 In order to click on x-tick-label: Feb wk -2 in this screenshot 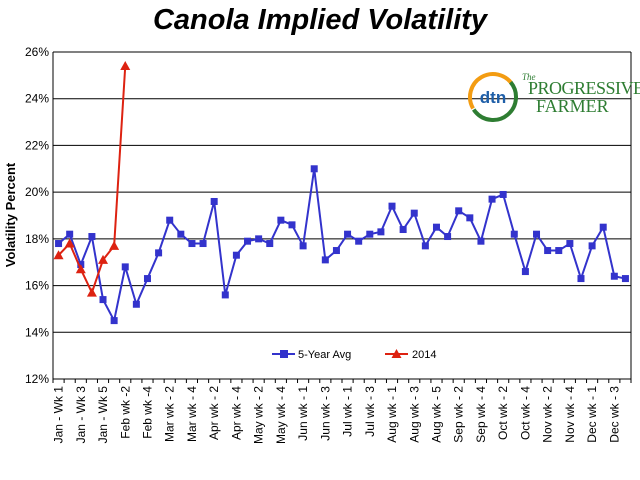, I will do `click(125, 412)`.